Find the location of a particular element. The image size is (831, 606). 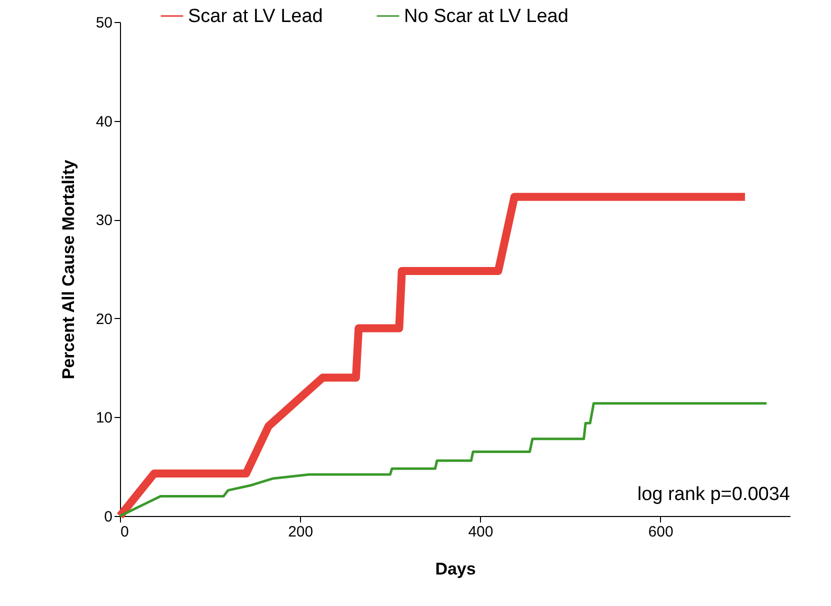

y-tick-label: 30 is located at coordinates (104, 221).